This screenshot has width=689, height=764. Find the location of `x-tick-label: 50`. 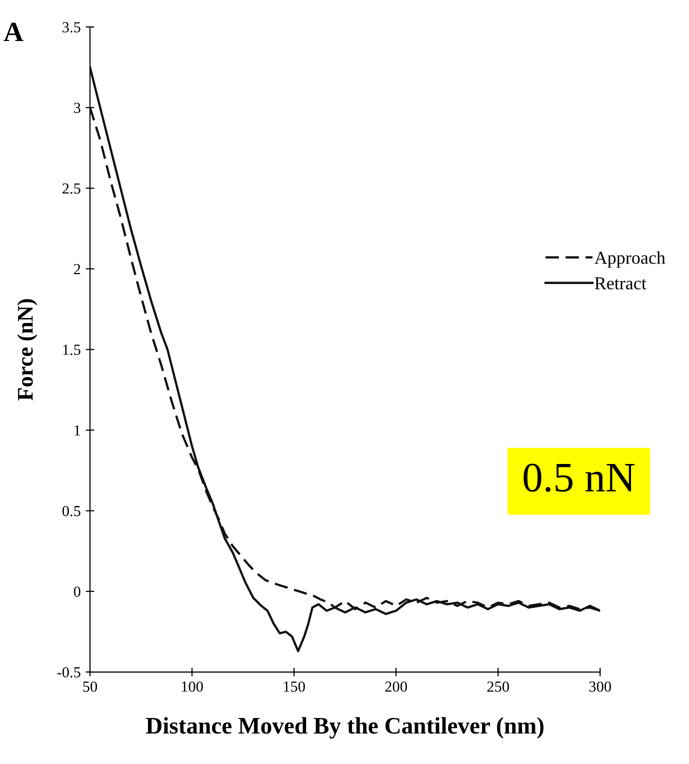

x-tick-label: 50 is located at coordinates (90, 686).